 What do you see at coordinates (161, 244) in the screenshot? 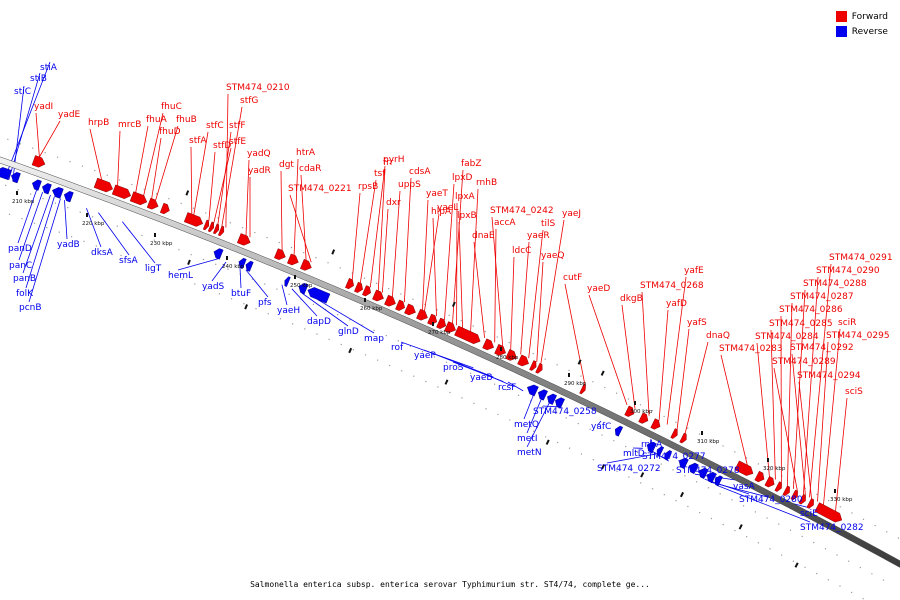
I see `scale-tick-label-2: 230 kbp` at bounding box center [161, 244].